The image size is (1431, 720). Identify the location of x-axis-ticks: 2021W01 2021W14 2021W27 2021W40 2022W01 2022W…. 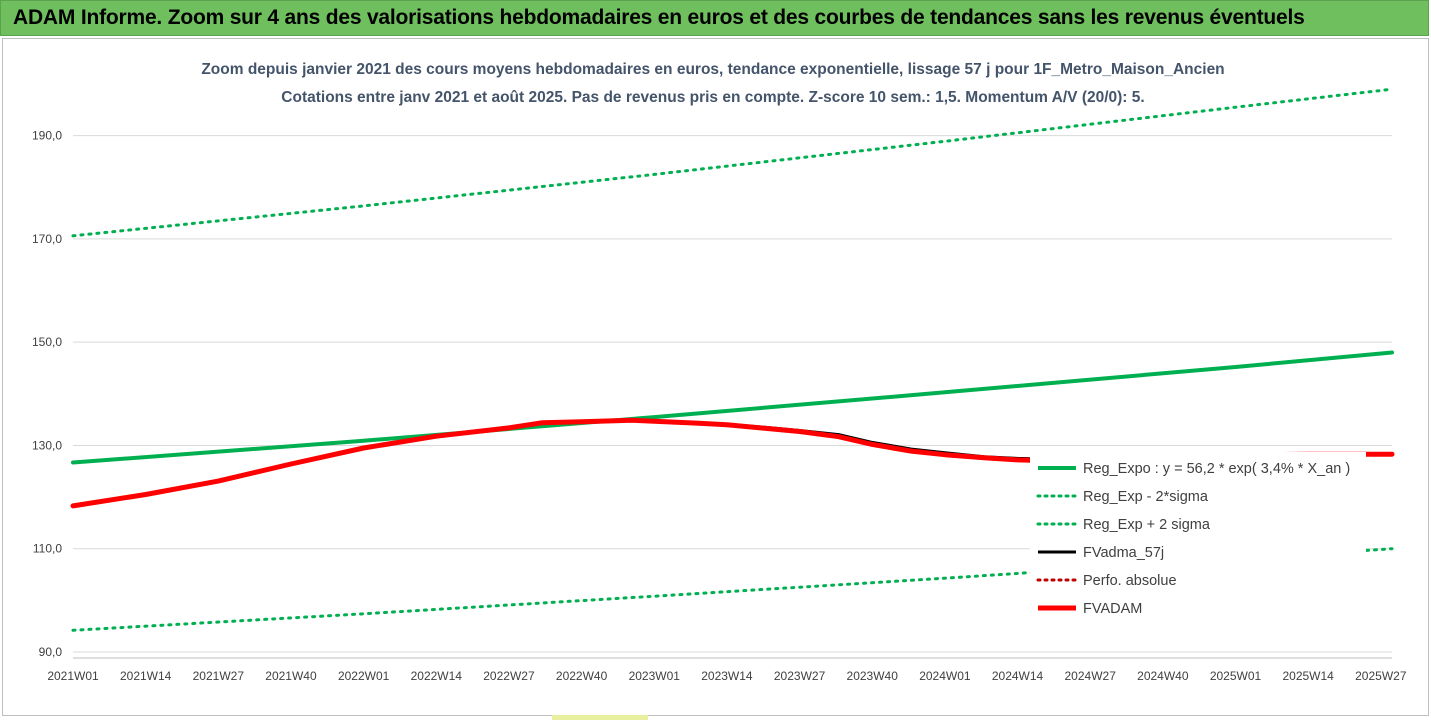
(727, 670).